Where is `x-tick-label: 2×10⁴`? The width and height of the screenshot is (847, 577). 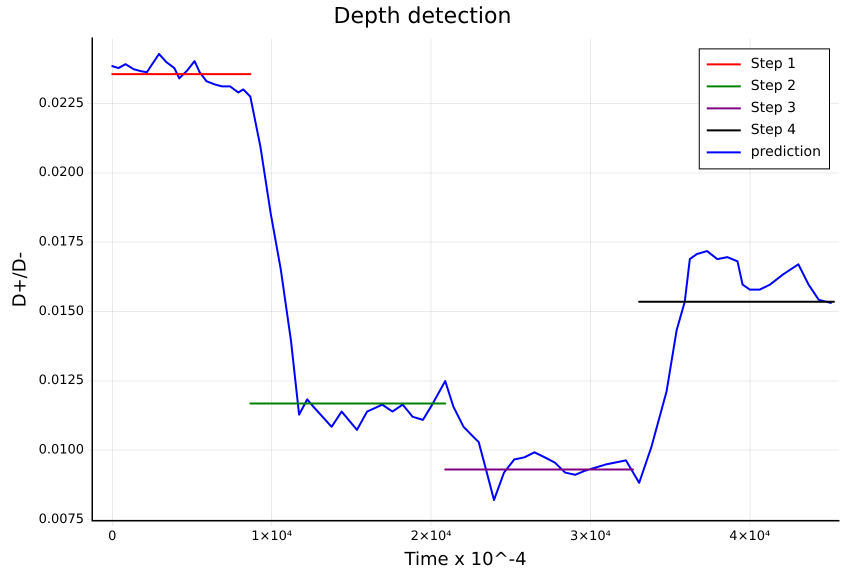 x-tick-label: 2×10⁴ is located at coordinates (431, 536).